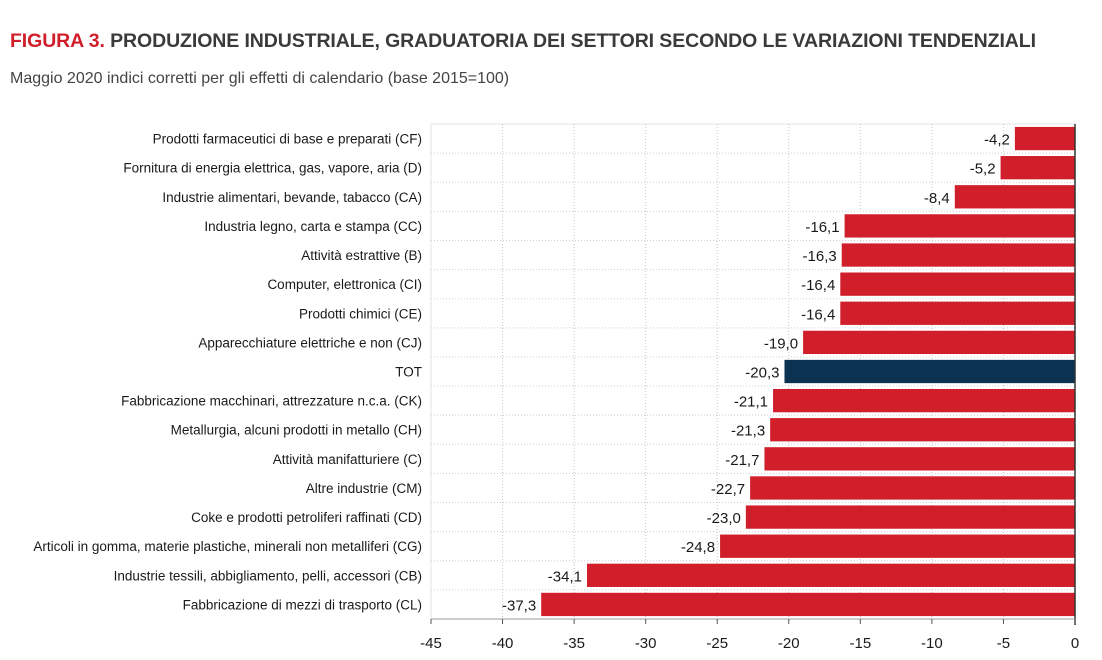 The height and width of the screenshot is (660, 1102). What do you see at coordinates (748, 431) in the screenshot?
I see `data-label: -21,3` at bounding box center [748, 431].